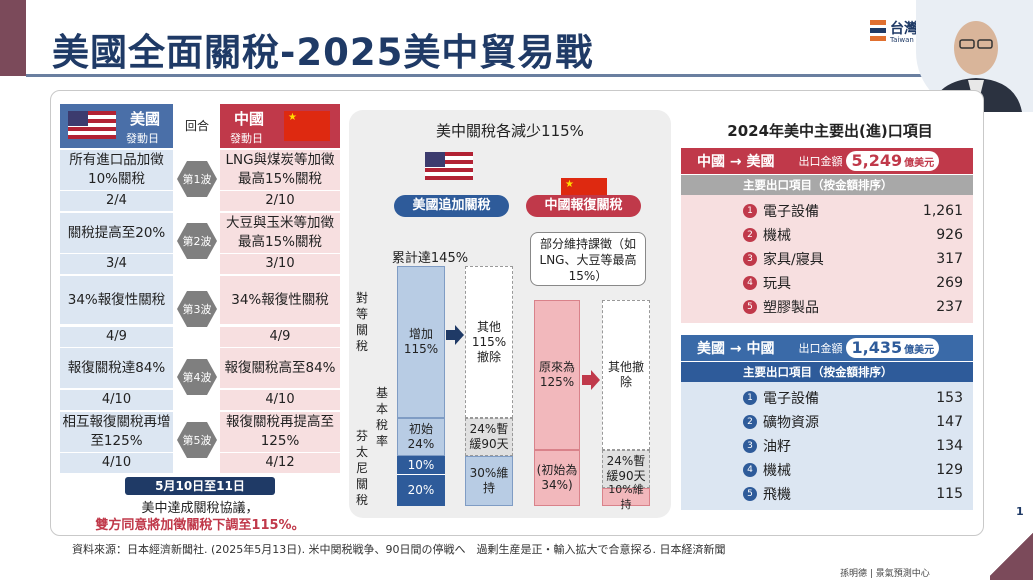  I want to click on wave-3-badge: 第3波, so click(197, 309).